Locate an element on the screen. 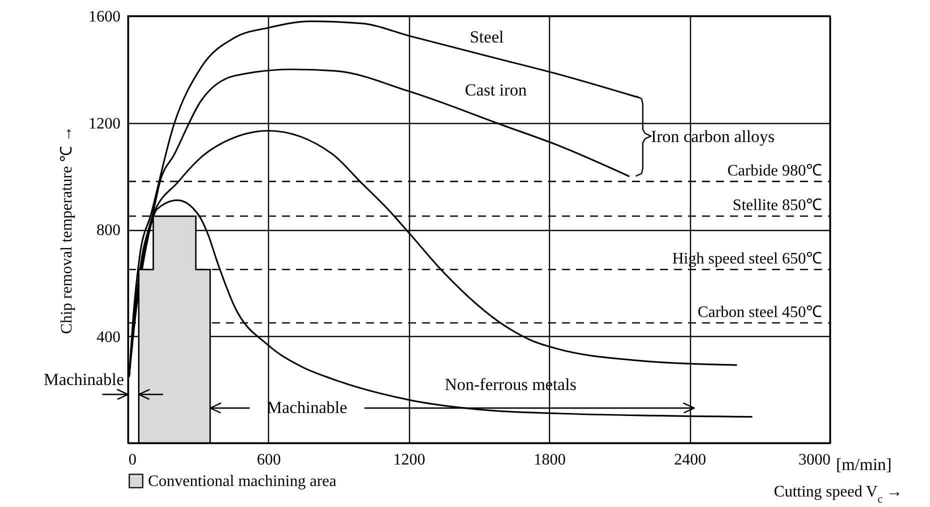  x-tick-label: 600 is located at coordinates (268, 460).